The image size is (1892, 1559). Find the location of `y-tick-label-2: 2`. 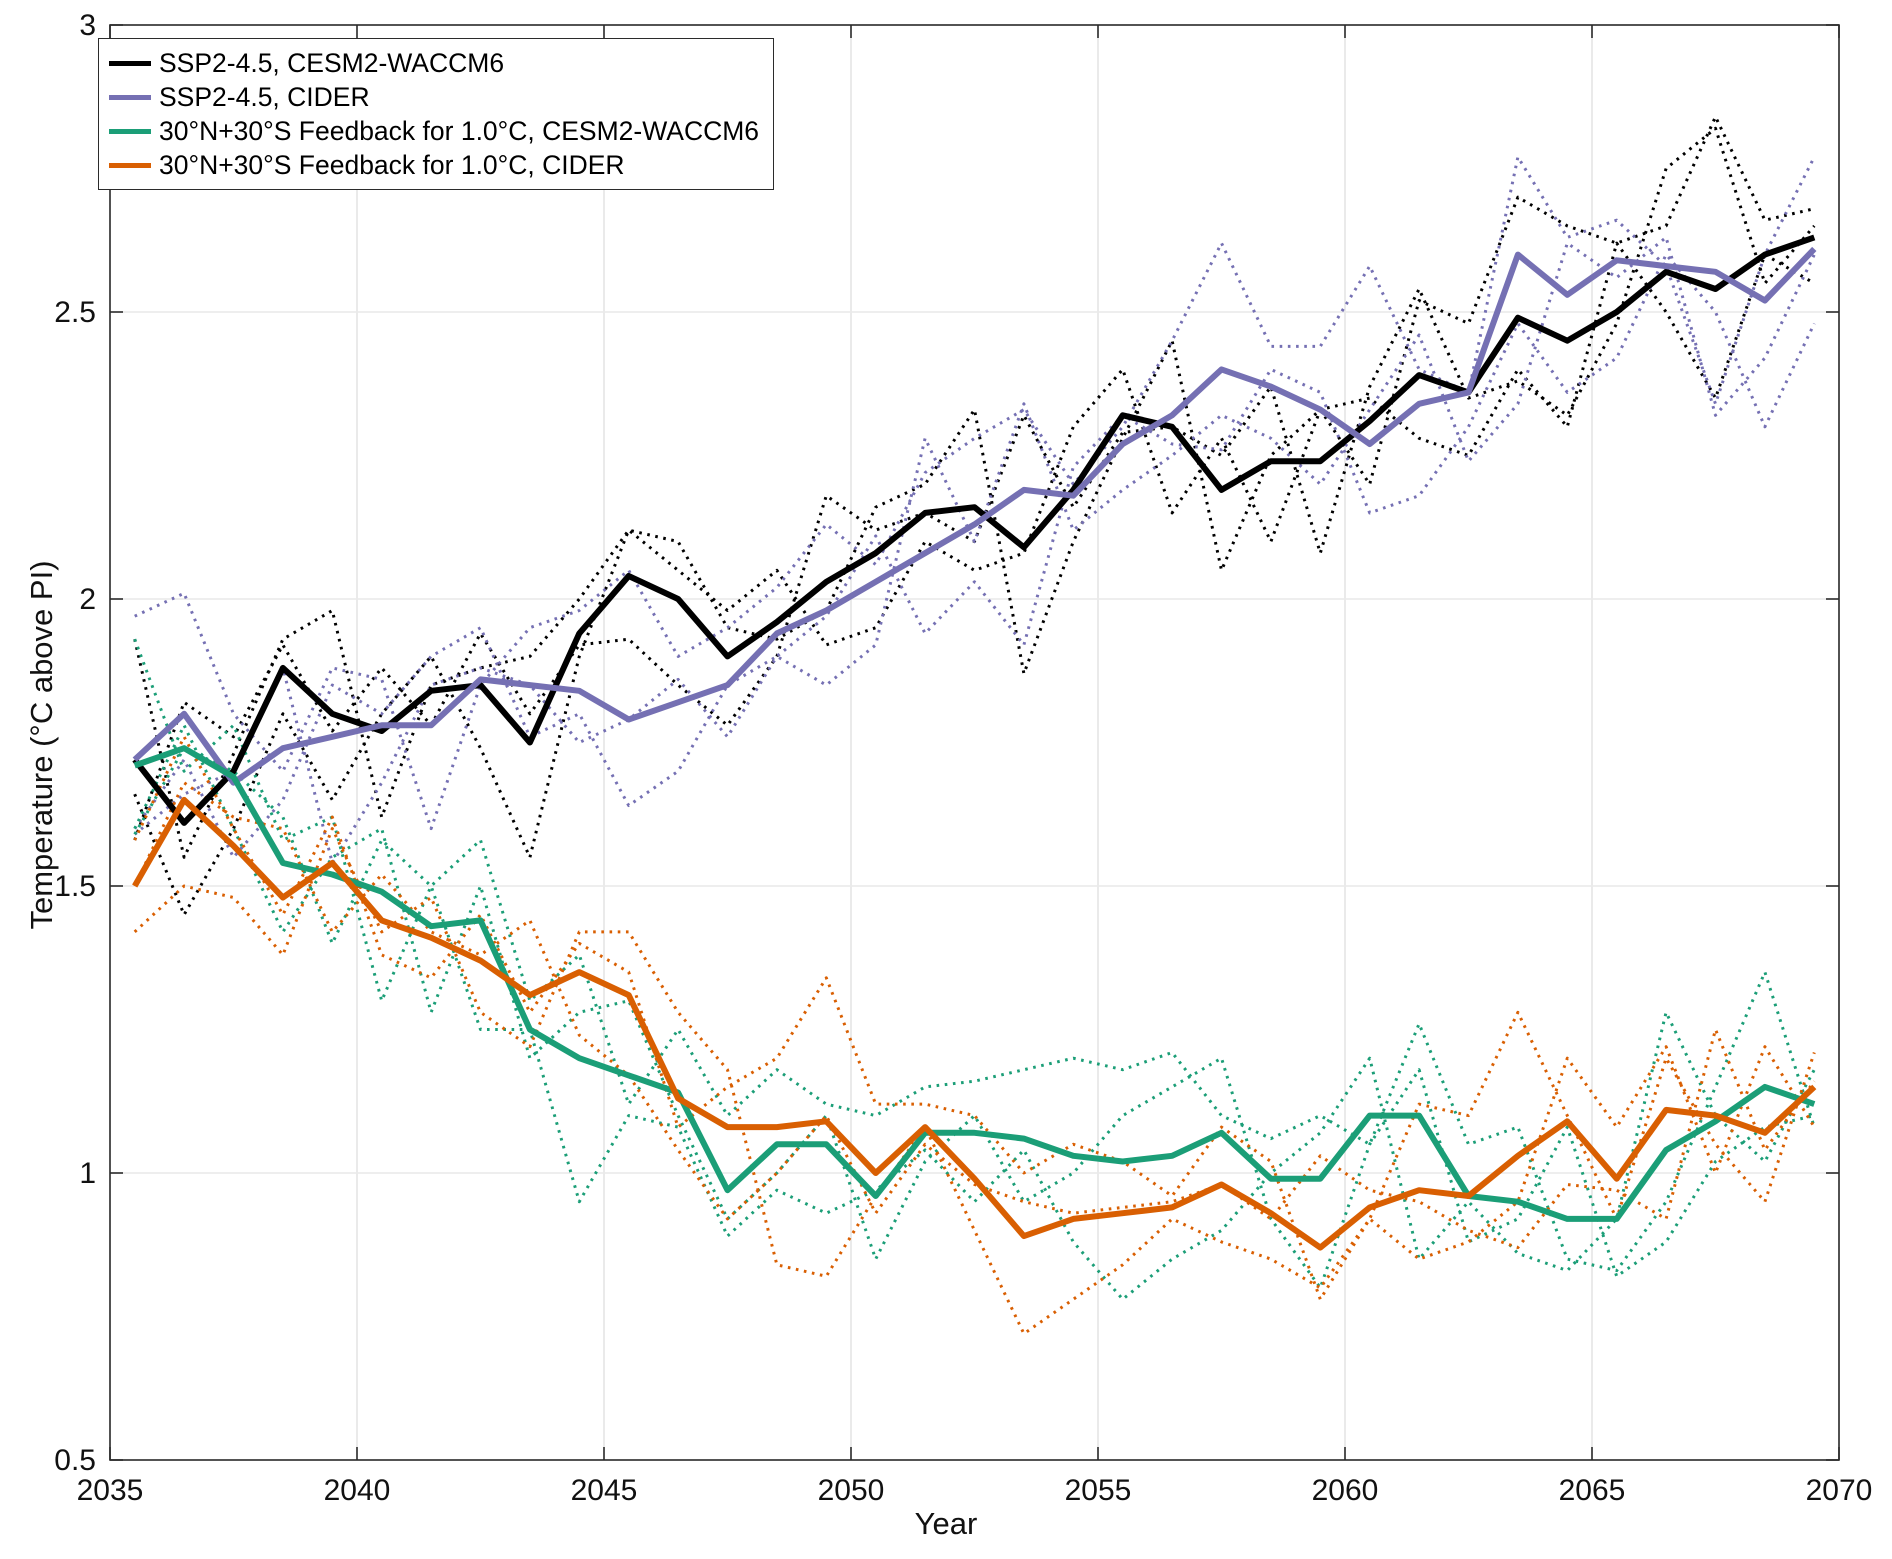

y-tick-label-2: 2 is located at coordinates (87, 599).